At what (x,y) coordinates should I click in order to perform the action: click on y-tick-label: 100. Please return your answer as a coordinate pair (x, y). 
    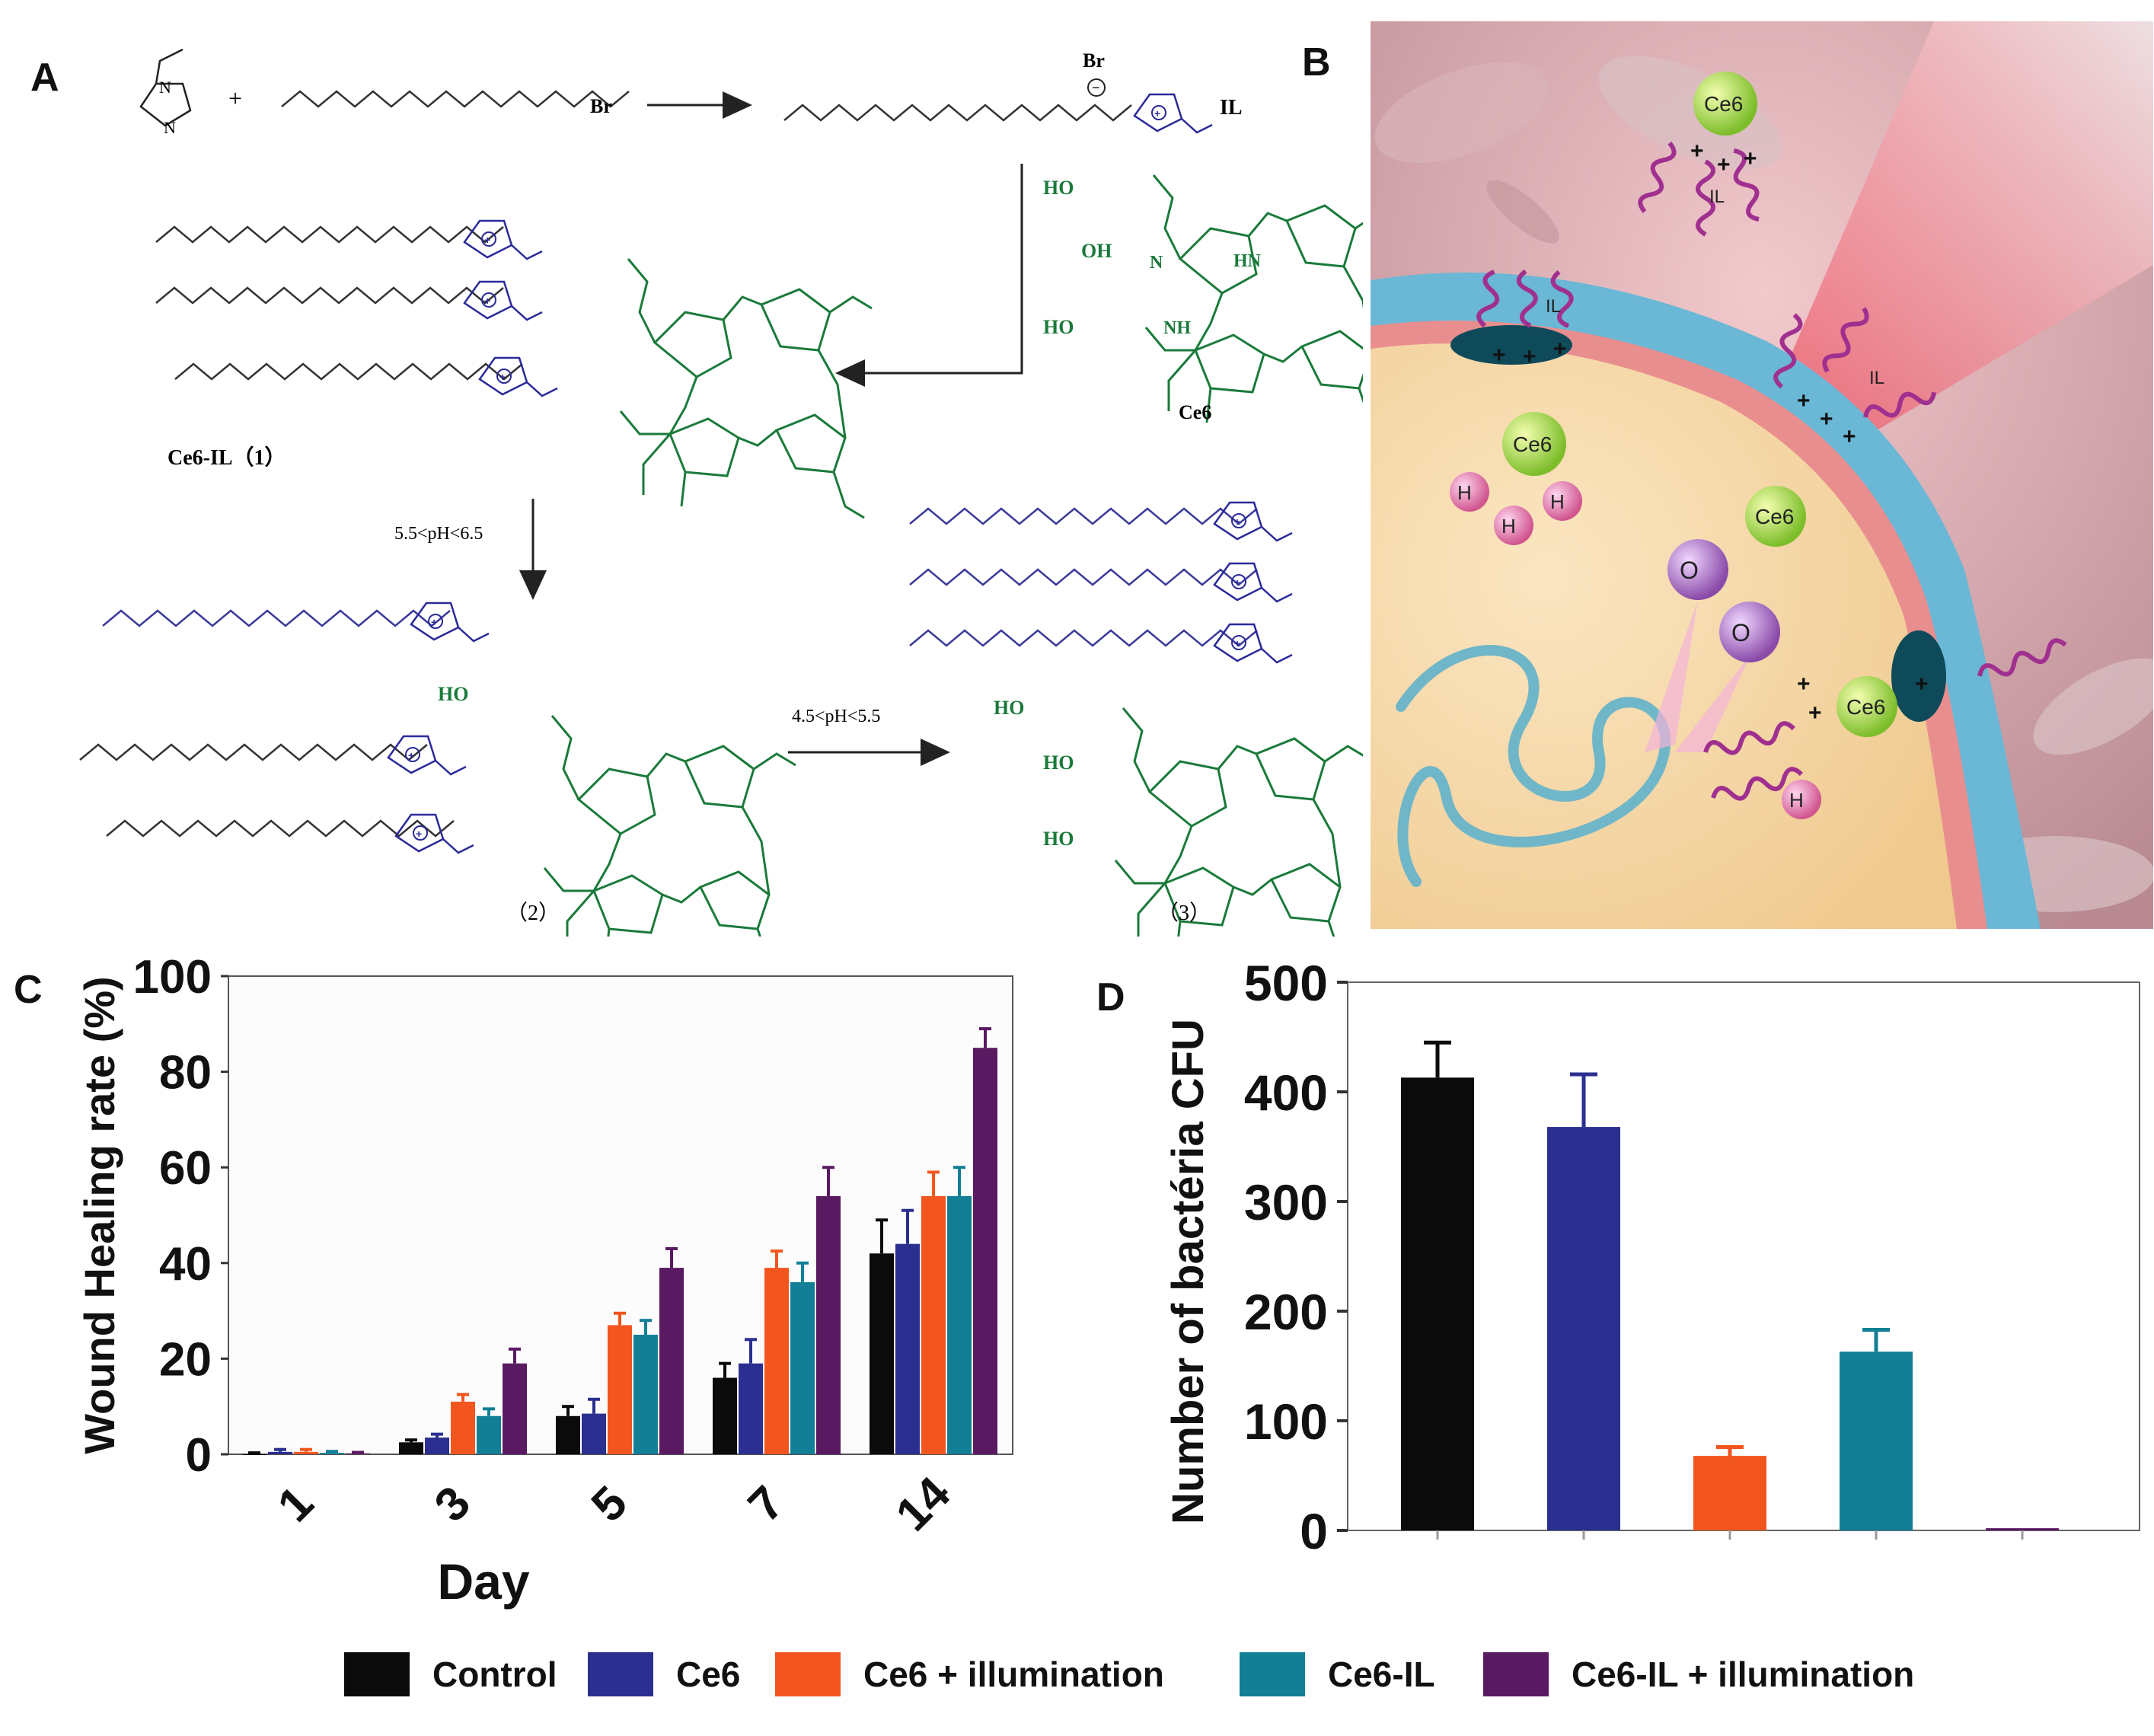
    Looking at the image, I should click on (1286, 1421).